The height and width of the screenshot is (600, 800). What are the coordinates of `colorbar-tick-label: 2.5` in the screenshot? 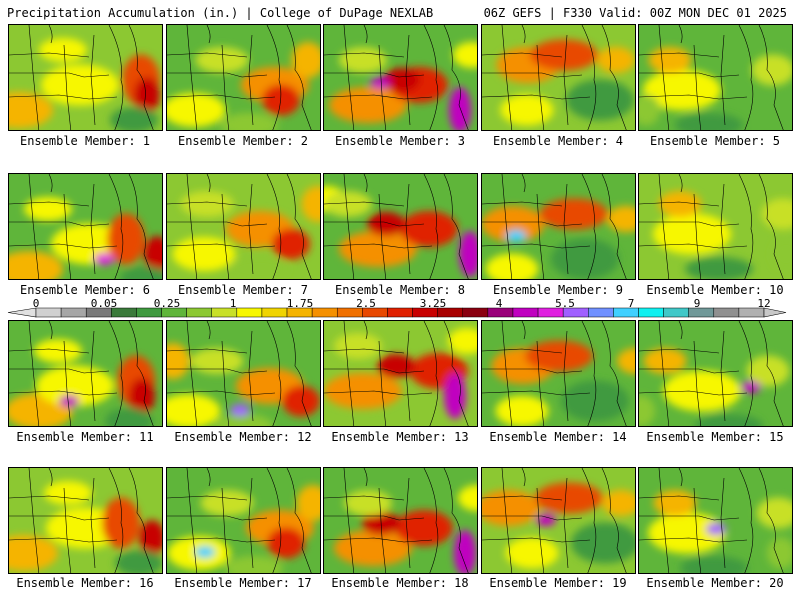 It's located at (366, 303).